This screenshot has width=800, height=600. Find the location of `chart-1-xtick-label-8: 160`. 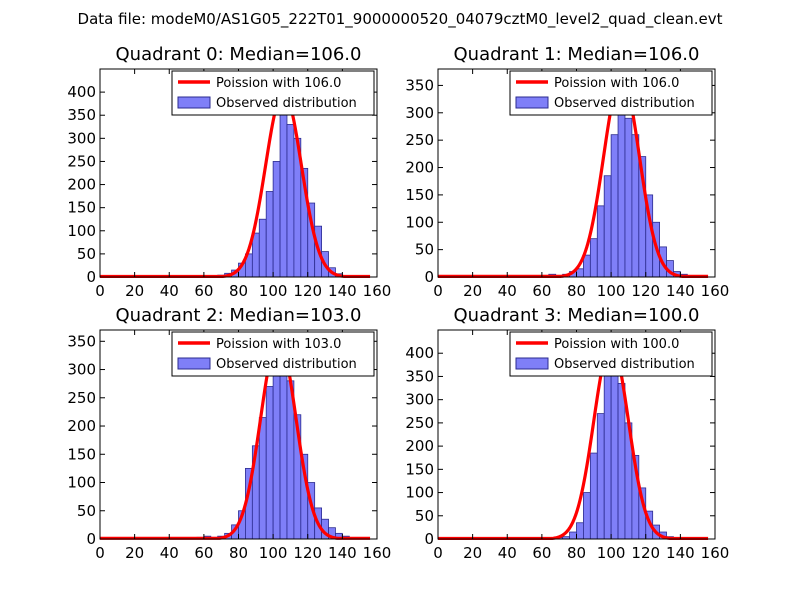

chart-1-xtick-label-8: 160 is located at coordinates (715, 291).